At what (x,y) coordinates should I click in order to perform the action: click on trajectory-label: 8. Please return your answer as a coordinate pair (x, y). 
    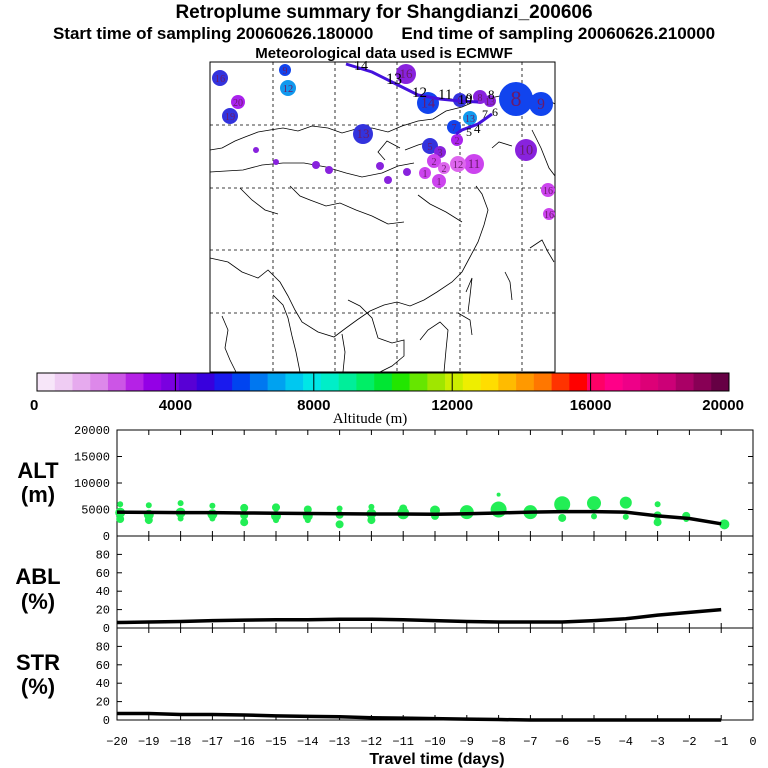
    Looking at the image, I should click on (491, 94).